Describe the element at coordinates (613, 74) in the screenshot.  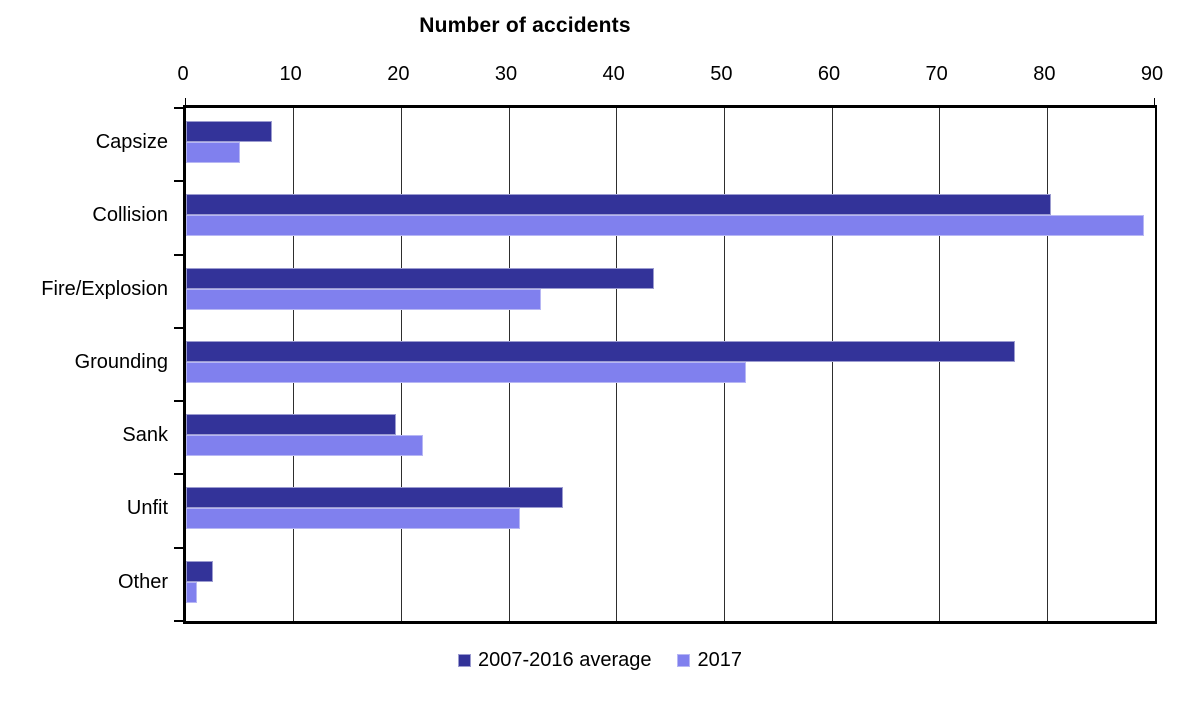
I see `x-axis-tick-label: 40` at that location.